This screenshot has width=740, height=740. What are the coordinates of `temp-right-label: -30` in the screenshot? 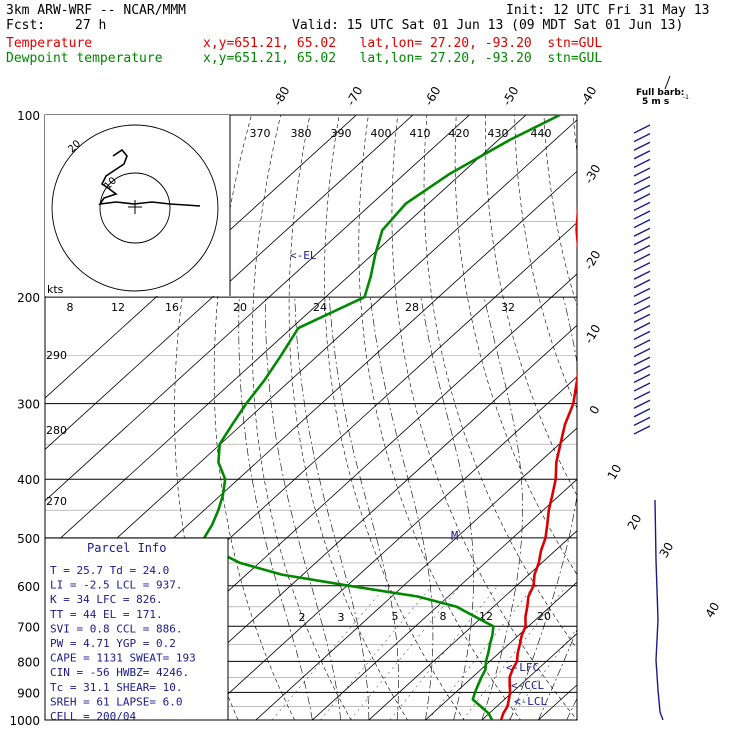 It's located at (593, 174).